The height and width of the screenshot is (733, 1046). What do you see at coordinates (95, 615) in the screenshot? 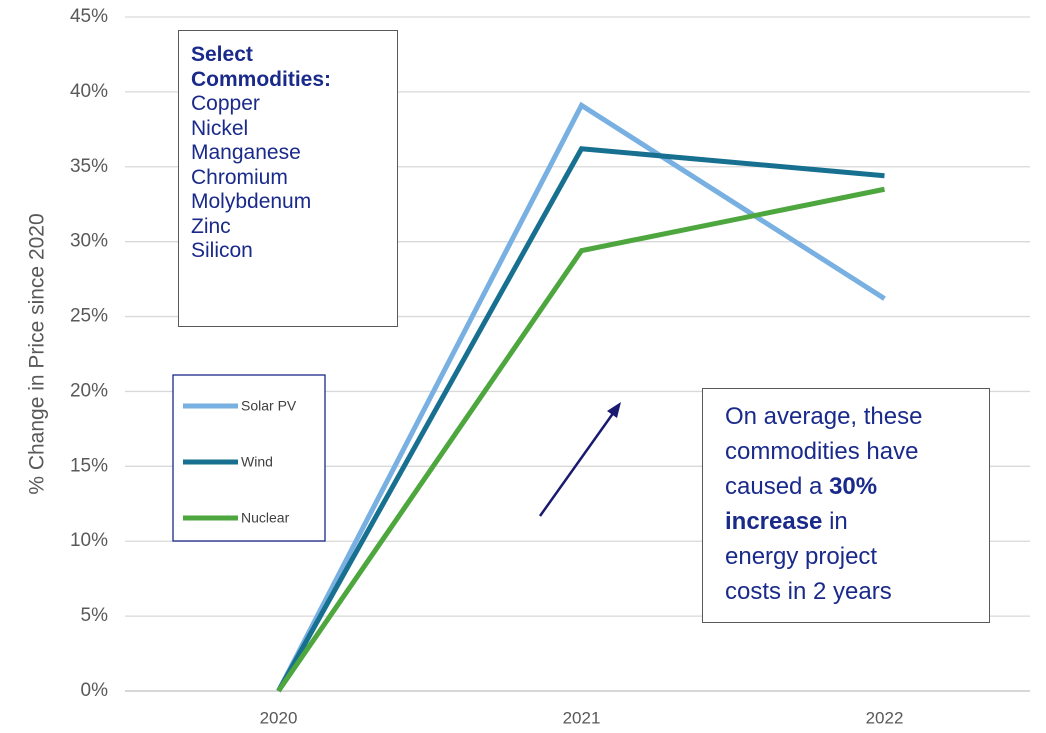
I see `y-tick-label: 5%` at bounding box center [95, 615].